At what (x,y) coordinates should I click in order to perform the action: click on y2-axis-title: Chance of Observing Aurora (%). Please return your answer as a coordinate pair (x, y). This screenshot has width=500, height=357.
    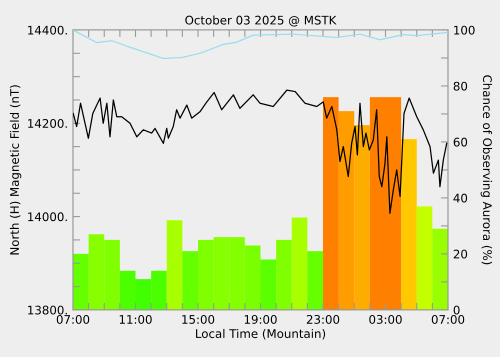
    Looking at the image, I should click on (486, 169).